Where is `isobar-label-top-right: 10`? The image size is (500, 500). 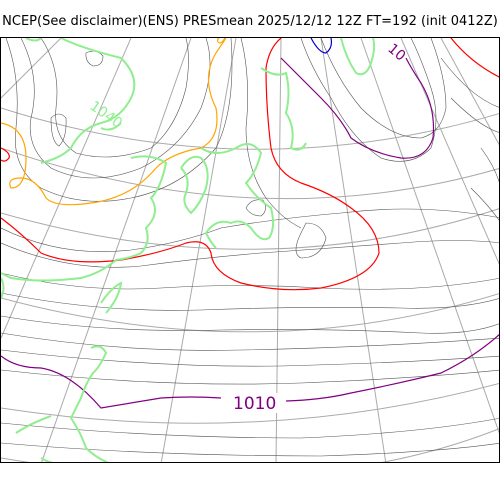 isobar-label-top-right: 10 is located at coordinates (396, 53).